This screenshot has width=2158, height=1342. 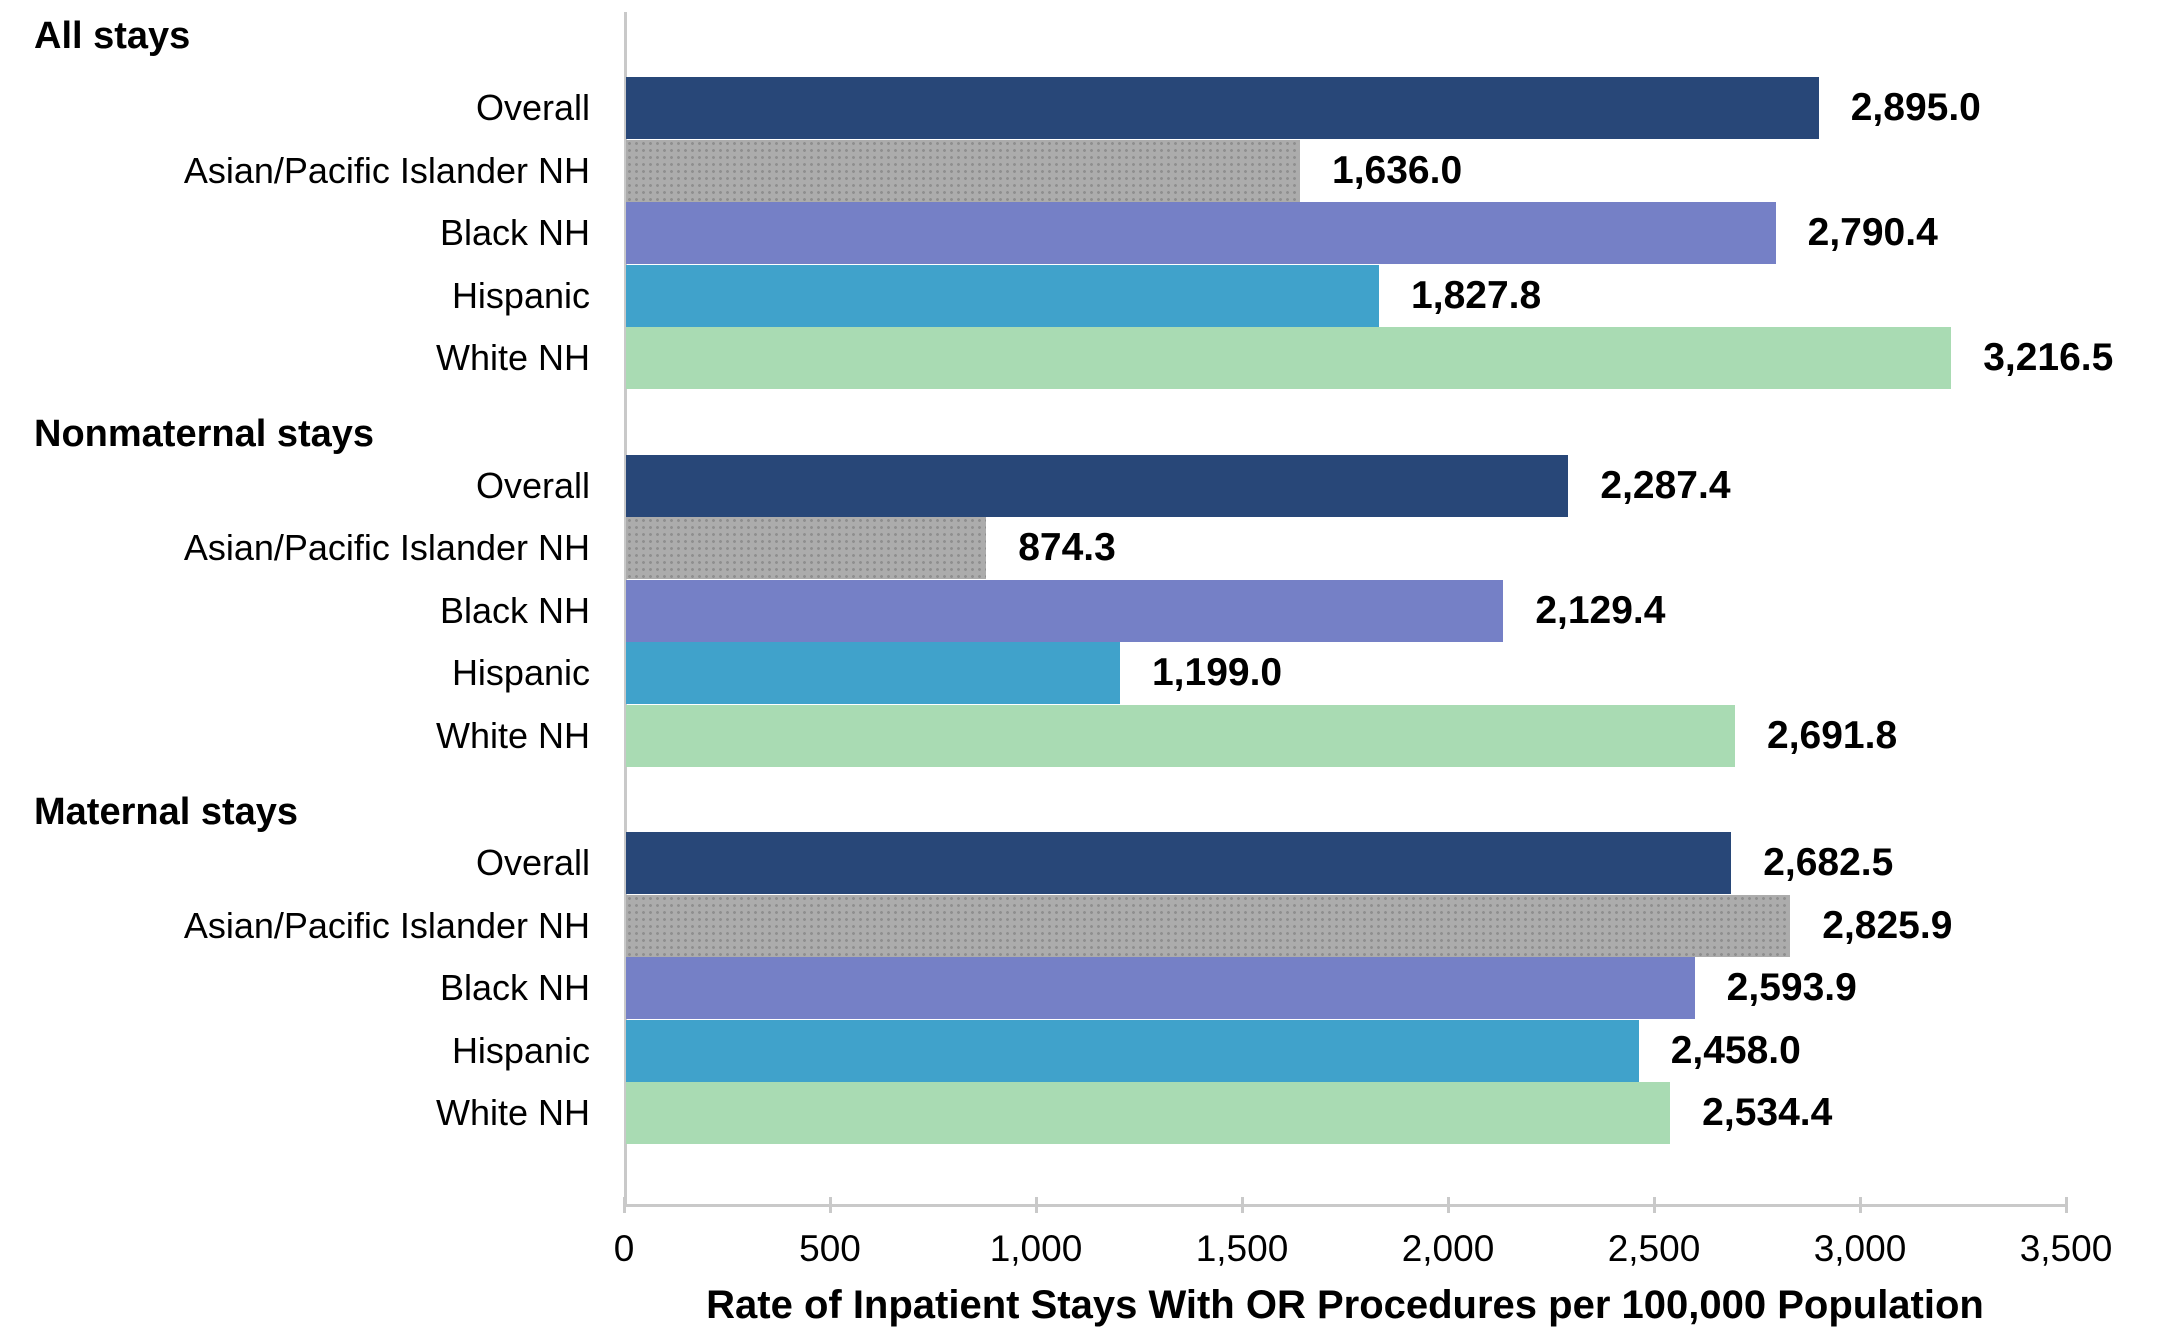 I want to click on x-tick-label: 500, so click(x=830, y=1248).